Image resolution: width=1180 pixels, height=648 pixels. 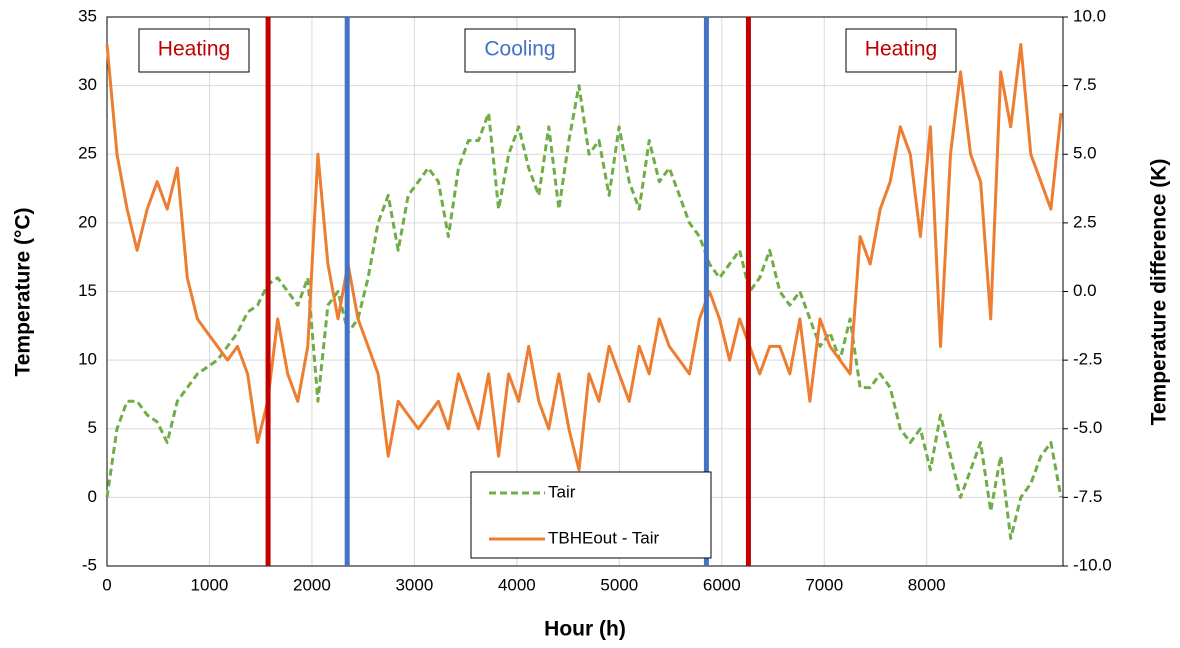 I want to click on y2-tick-label: 2.5, so click(x=1085, y=221).